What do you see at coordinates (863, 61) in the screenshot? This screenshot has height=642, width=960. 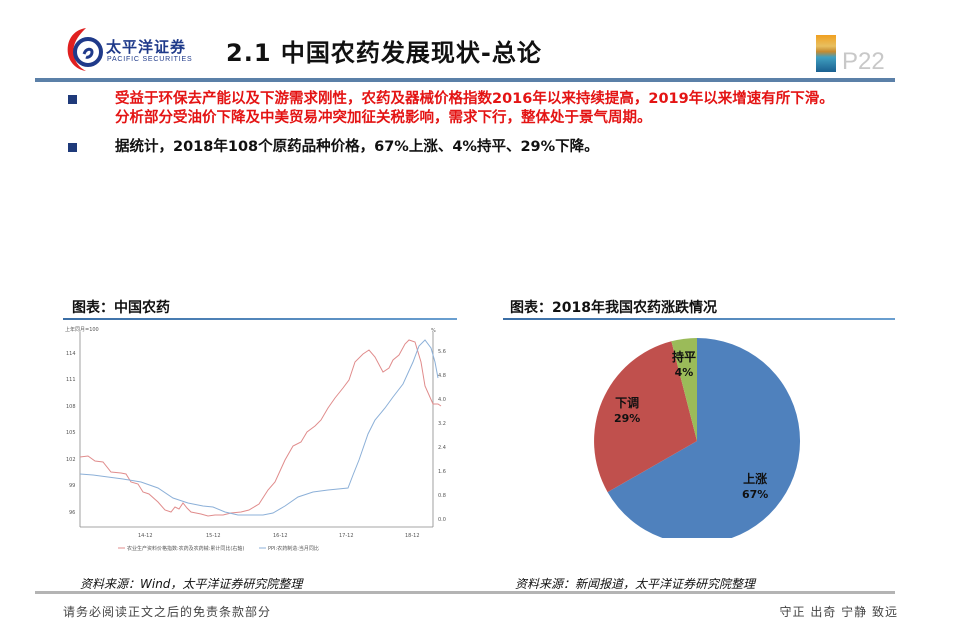 I see `page-number: P22` at bounding box center [863, 61].